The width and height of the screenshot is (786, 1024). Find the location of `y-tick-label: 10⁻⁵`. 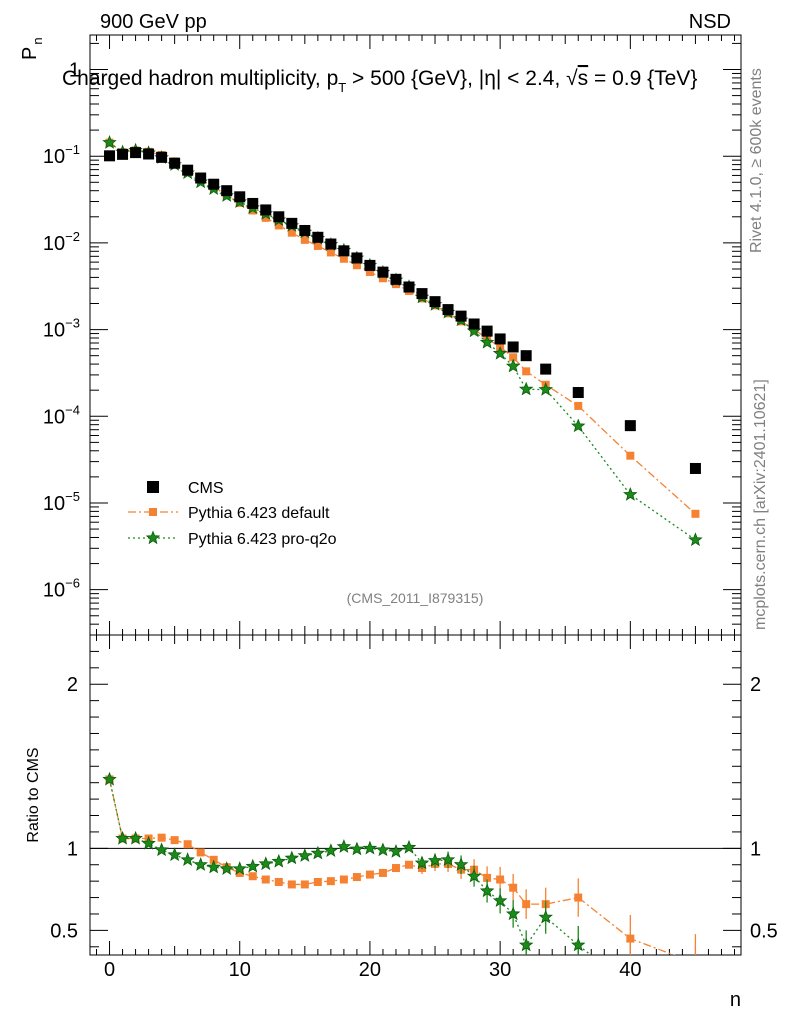

y-tick-label: 10⁻⁵ is located at coordinates (61, 502).